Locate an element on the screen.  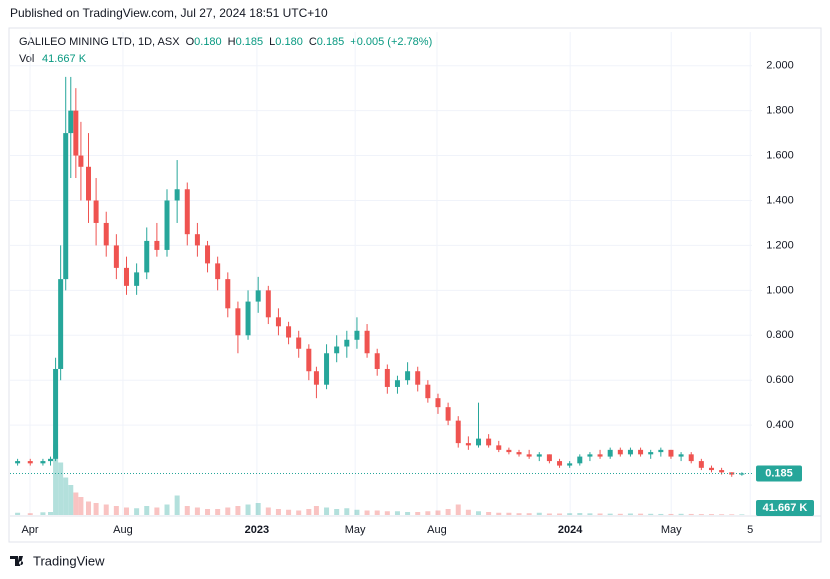
y-tick-label: 0.600 is located at coordinates (780, 380).